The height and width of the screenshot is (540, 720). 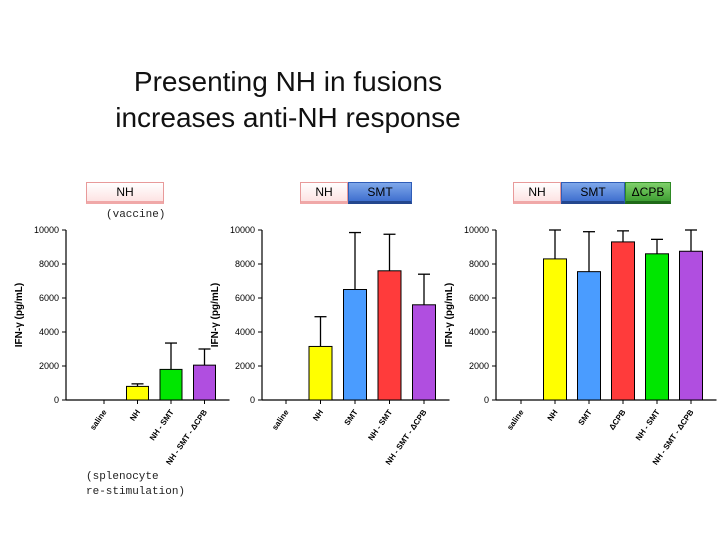 I want to click on restimulation-note: (splenocyte re-stimulation), so click(x=135, y=485).